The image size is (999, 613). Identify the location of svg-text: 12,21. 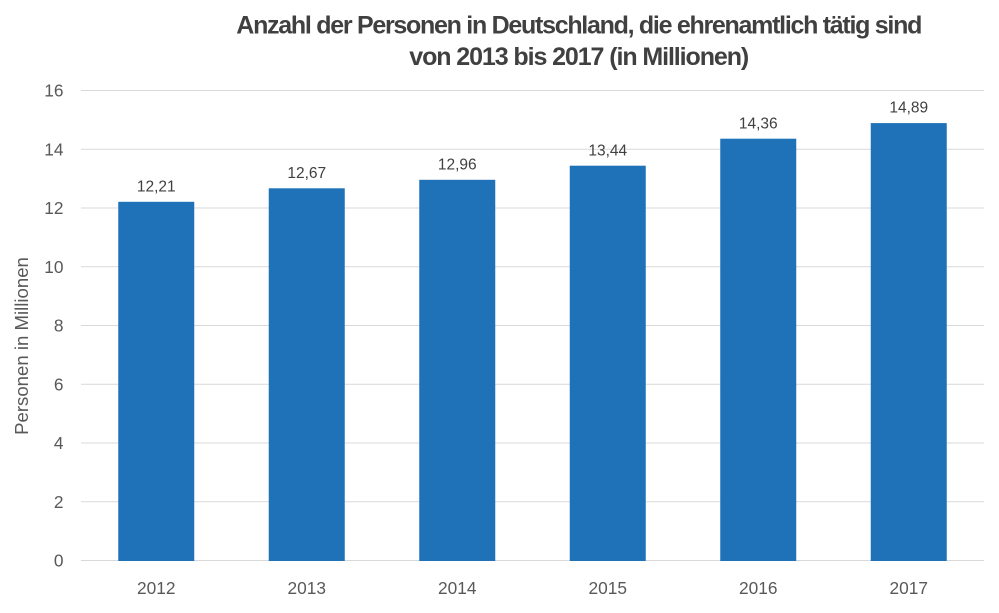
(156, 186).